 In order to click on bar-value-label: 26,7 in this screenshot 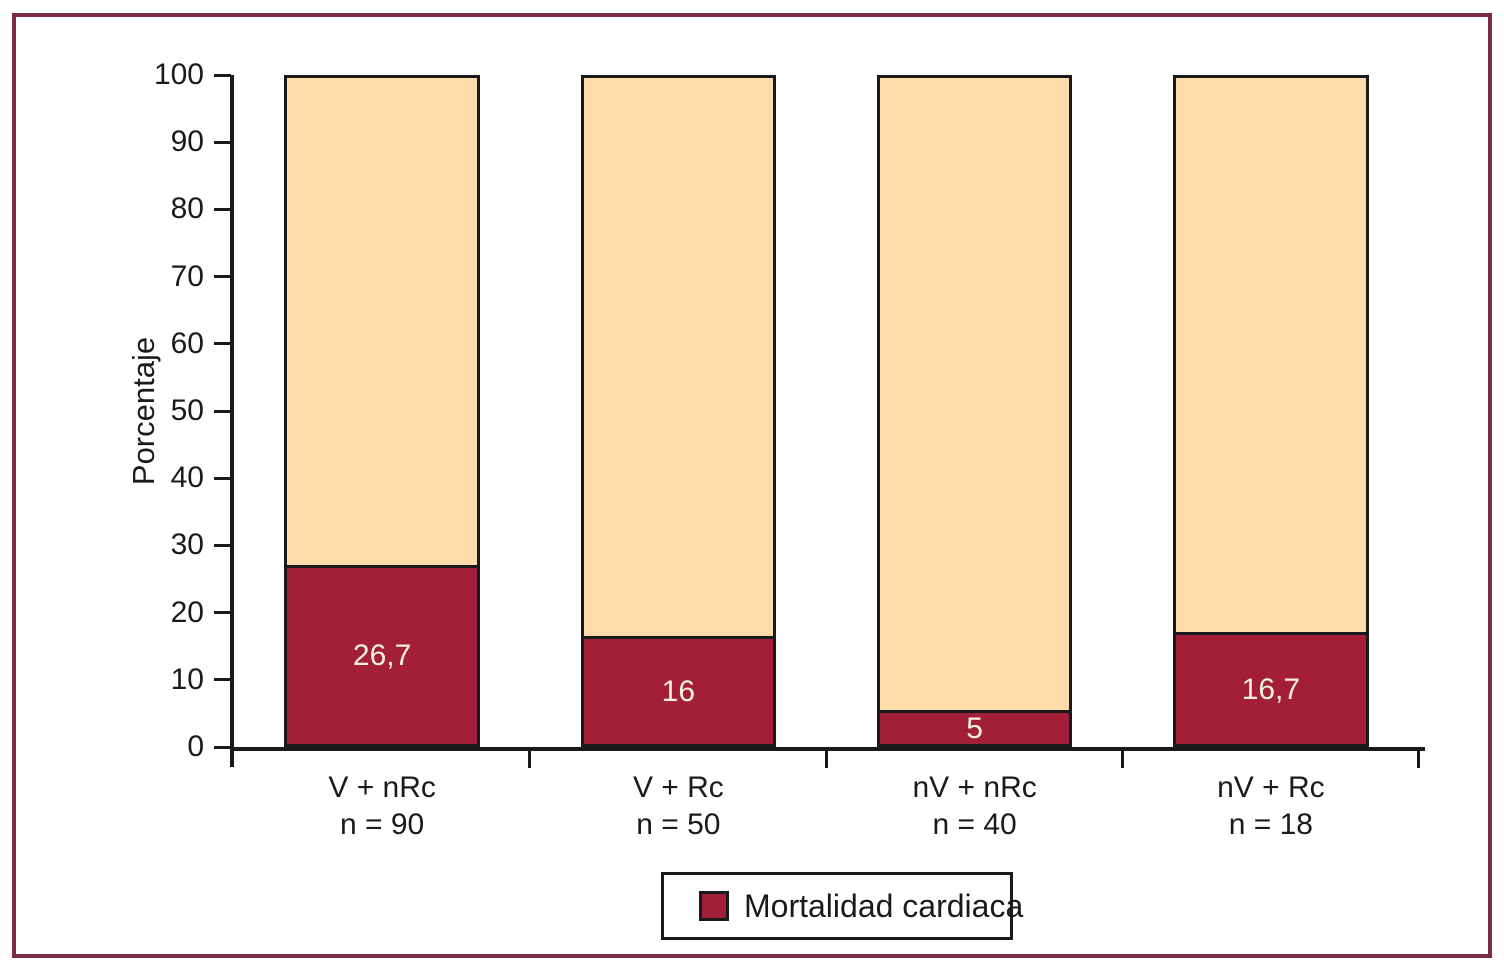, I will do `click(382, 655)`.